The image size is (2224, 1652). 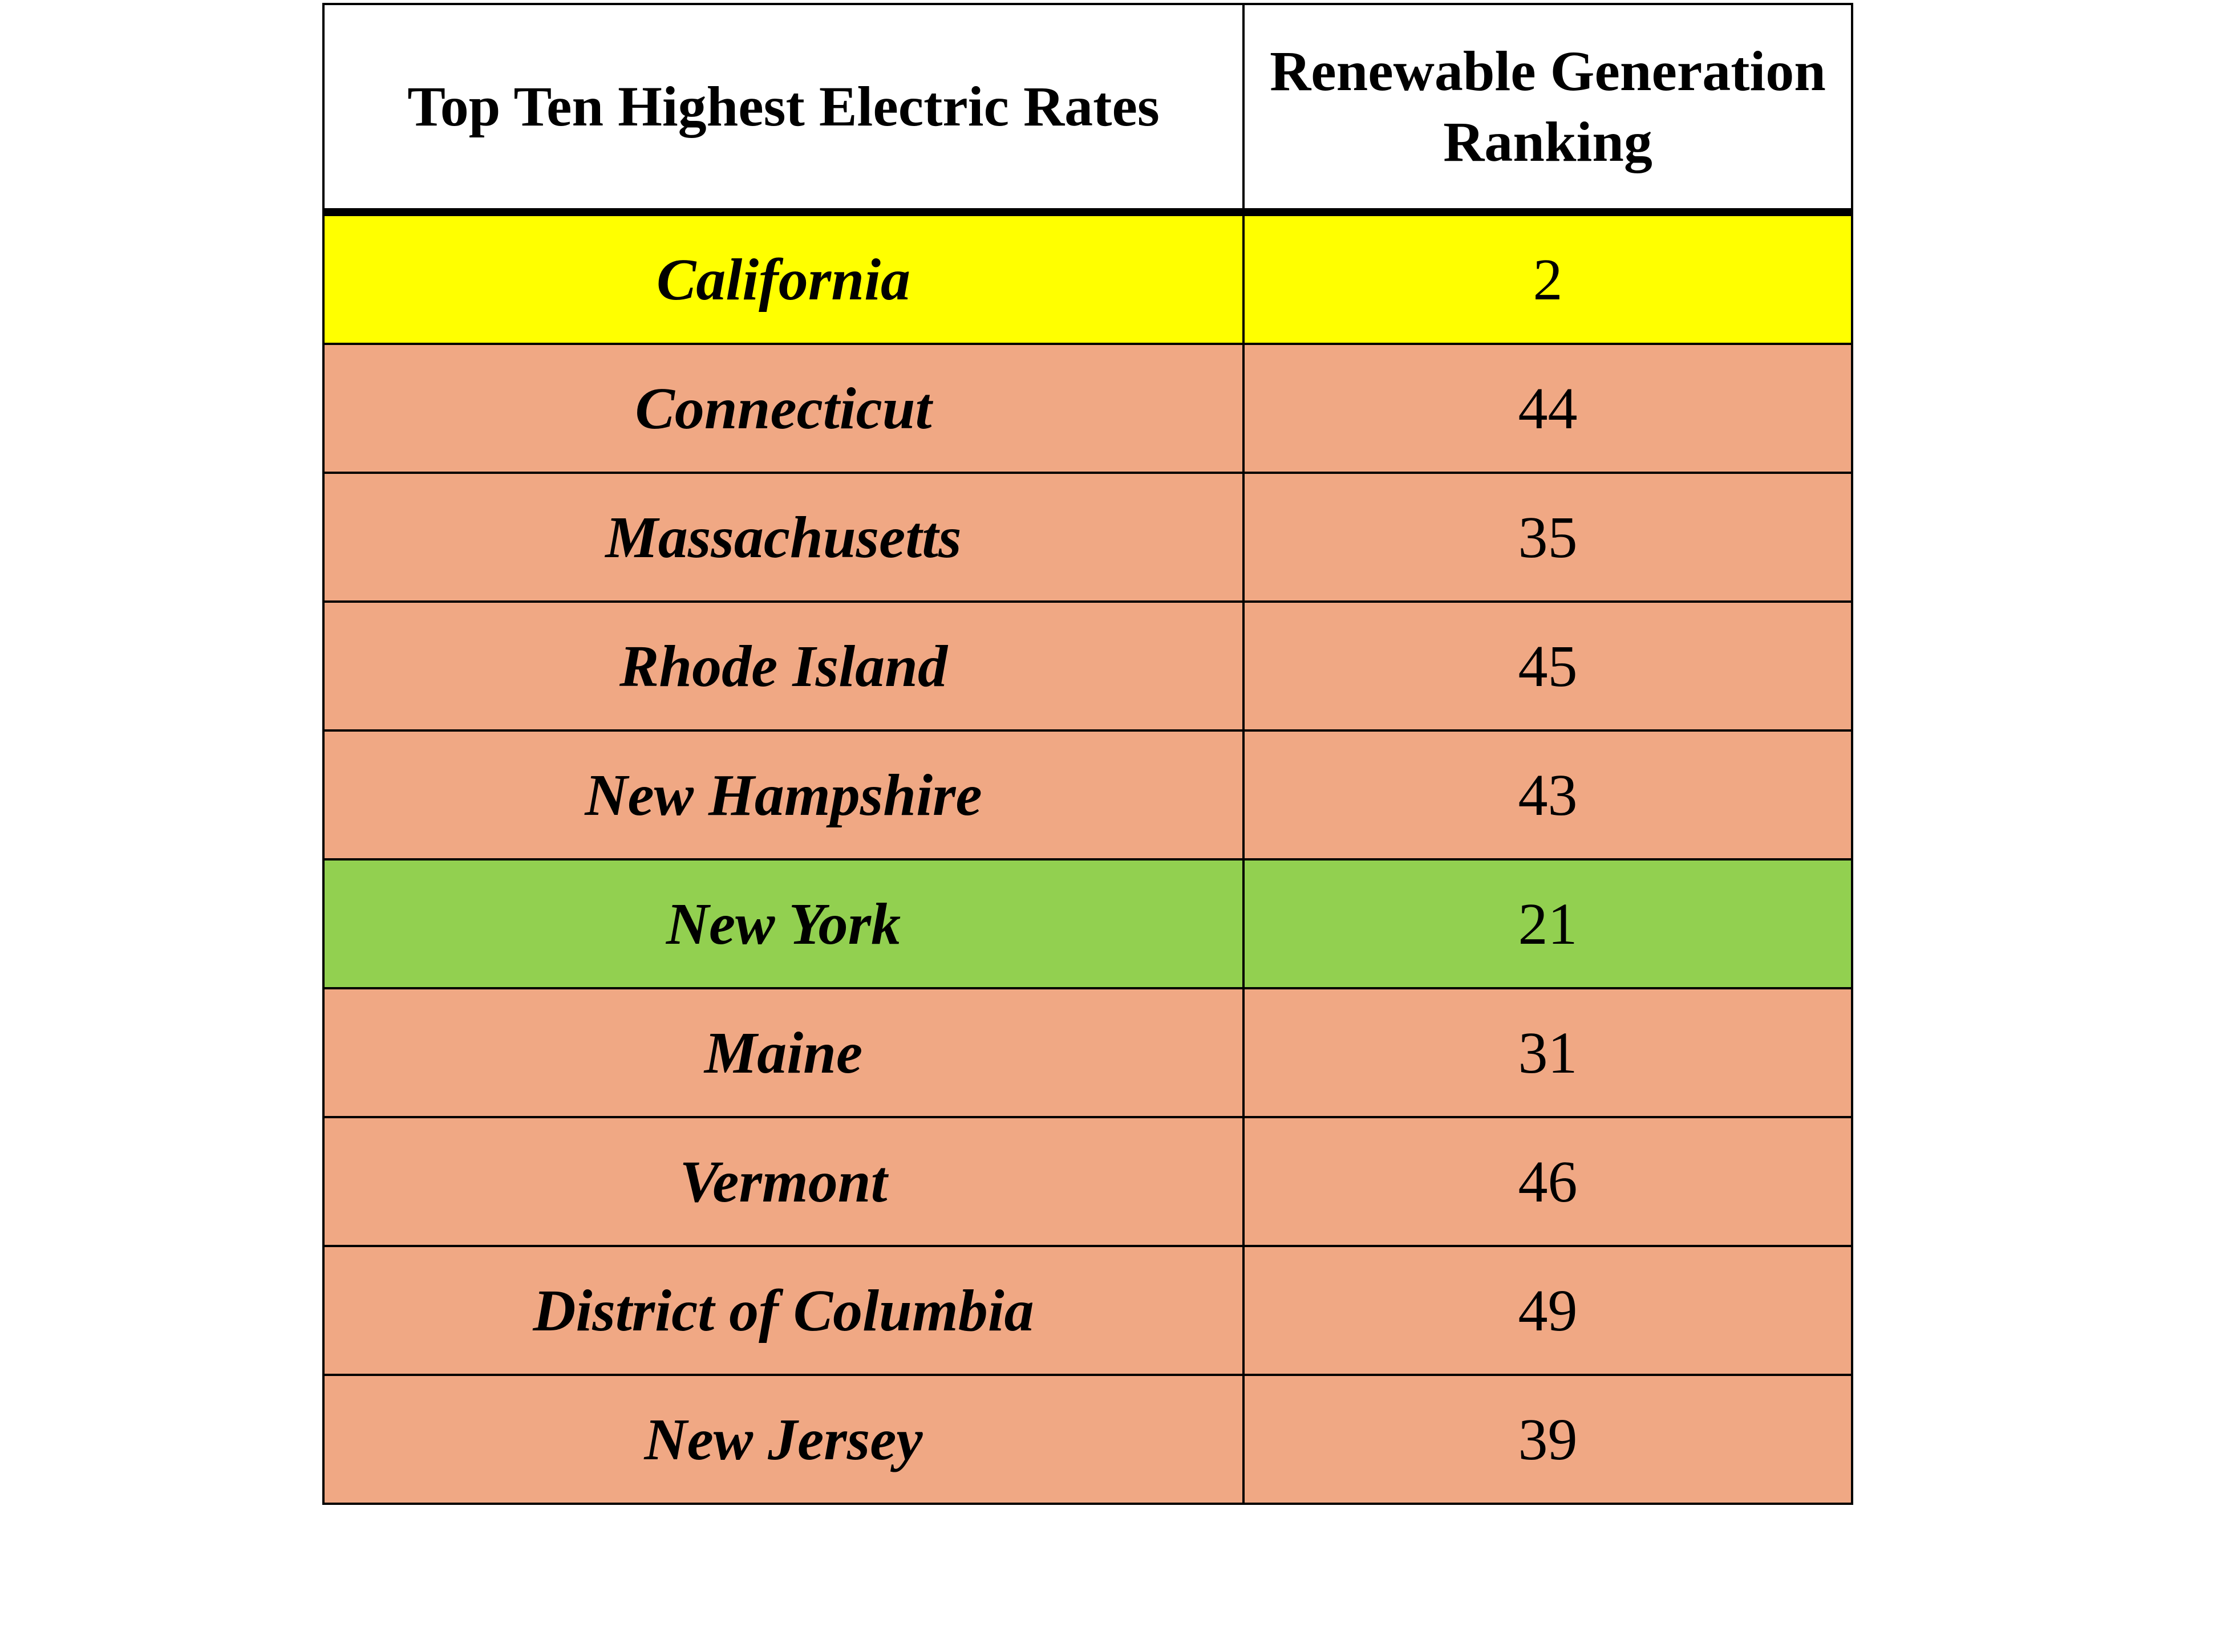 I want to click on table-row: Massachusetts 35, so click(x=1087, y=537).